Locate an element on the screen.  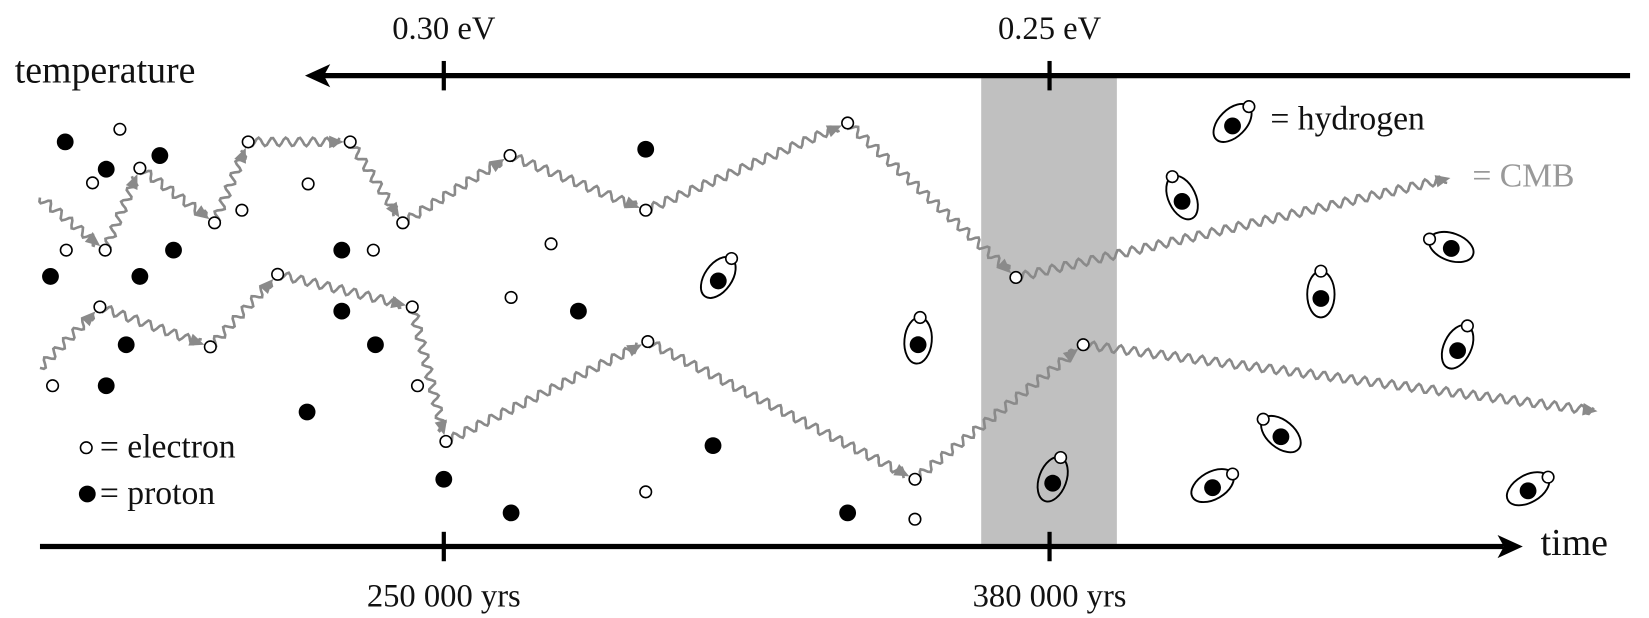
time-tick-label: 380 000 yrs is located at coordinates (1050, 597).